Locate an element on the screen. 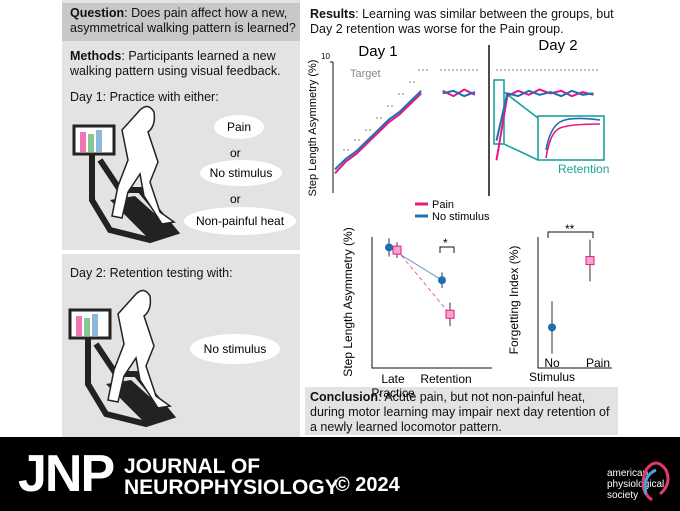  illustration-day1 is located at coordinates (126, 174).